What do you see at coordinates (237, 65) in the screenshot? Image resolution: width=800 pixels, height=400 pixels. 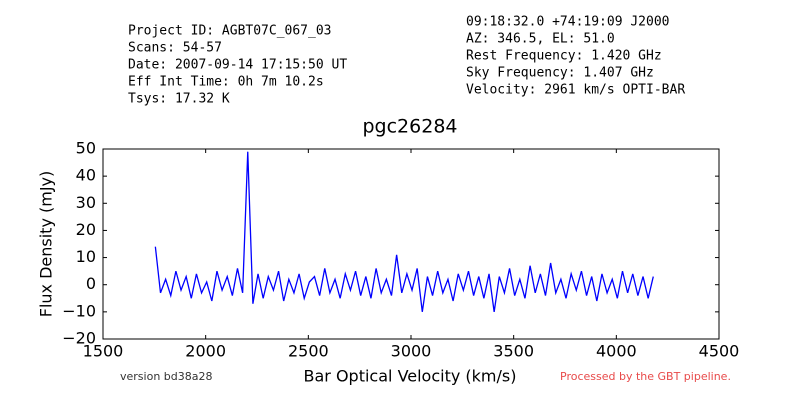 I see `info-line: Date: 2007-09-14 17:15:50 UT` at bounding box center [237, 65].